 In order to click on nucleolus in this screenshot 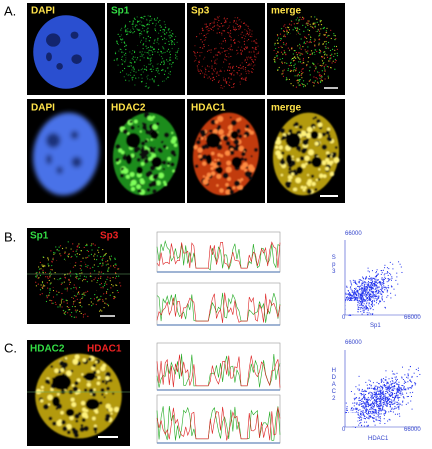, I will do `click(154, 35)`.